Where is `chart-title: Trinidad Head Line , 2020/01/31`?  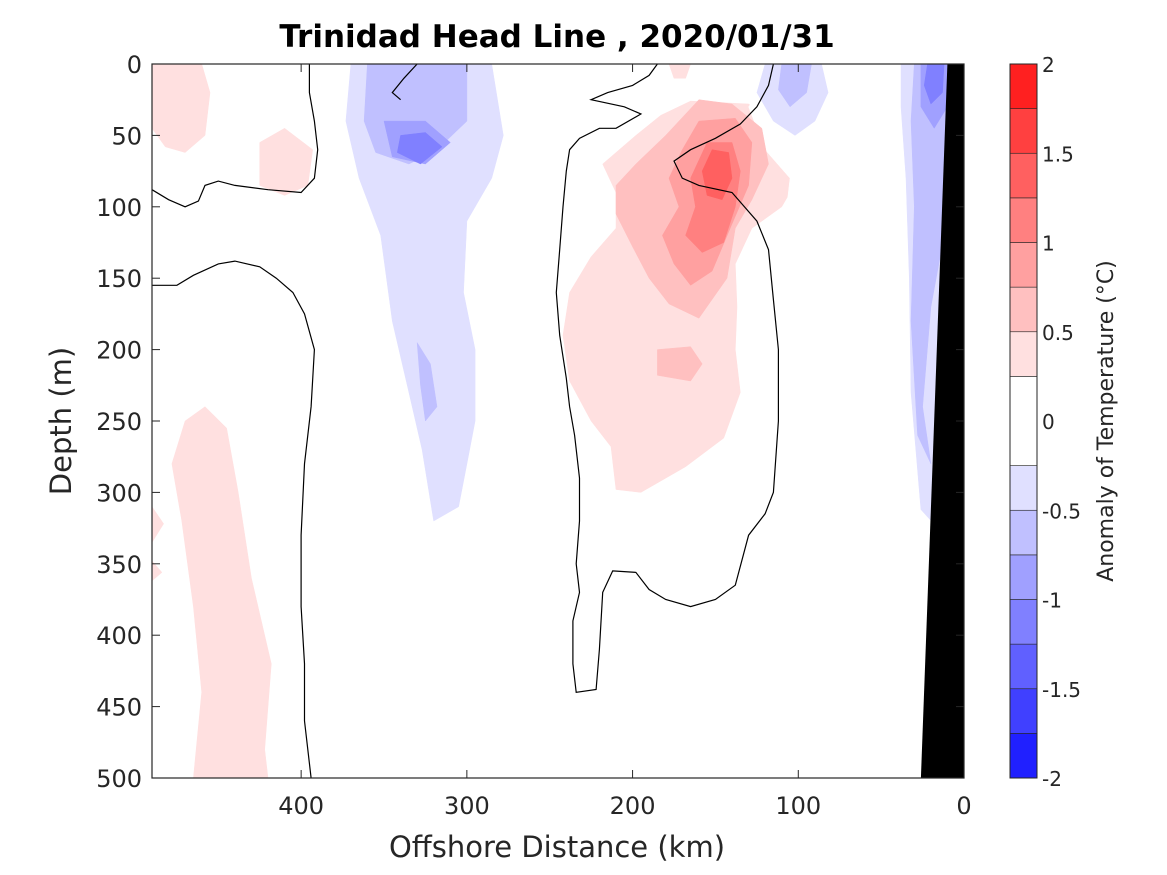
chart-title: Trinidad Head Line , 2020/01/31 is located at coordinates (556, 37).